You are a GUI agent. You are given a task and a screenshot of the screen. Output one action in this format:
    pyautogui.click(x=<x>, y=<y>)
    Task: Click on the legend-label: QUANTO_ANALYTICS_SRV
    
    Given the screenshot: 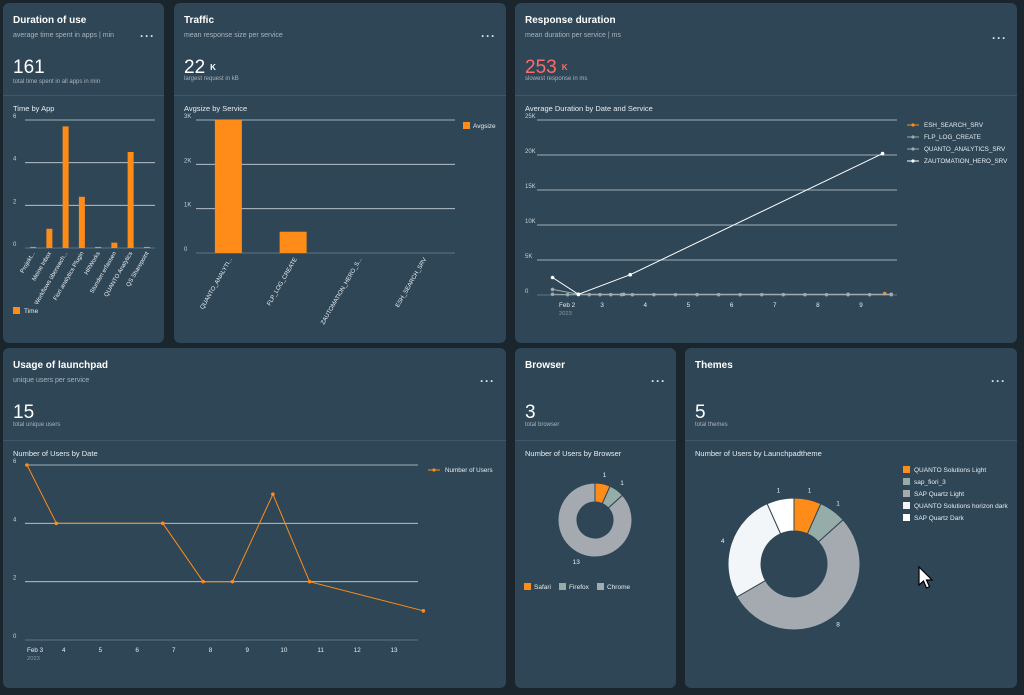 What is the action you would take?
    pyautogui.click(x=965, y=149)
    